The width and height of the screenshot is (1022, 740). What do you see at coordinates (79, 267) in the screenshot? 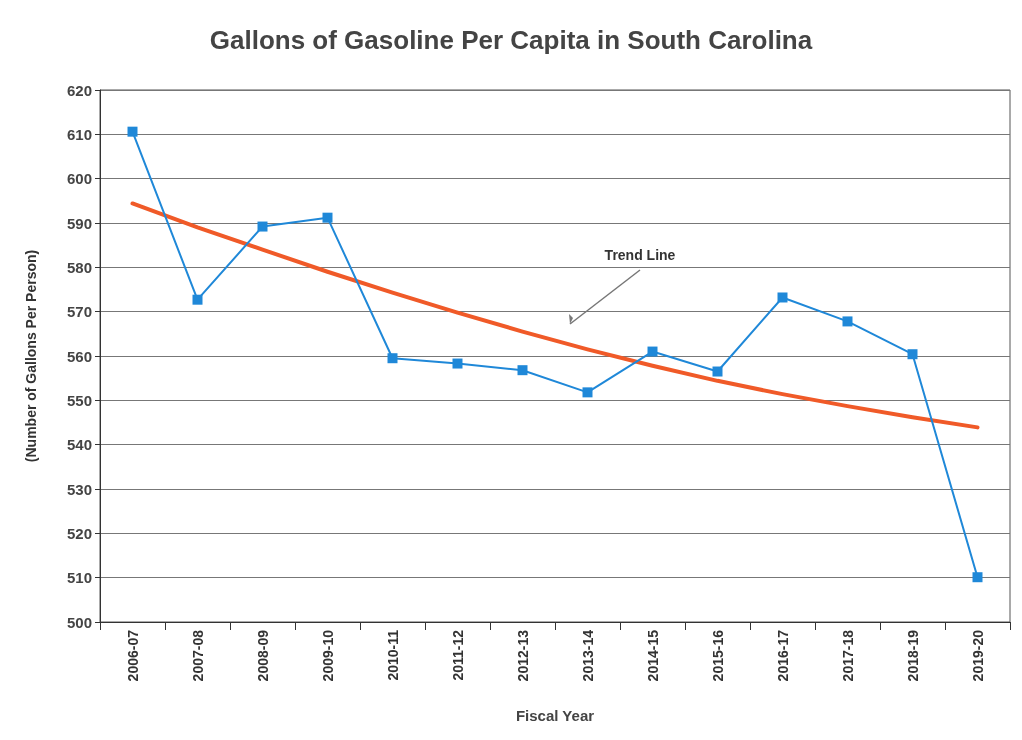
I see `y-tick-label: 580` at bounding box center [79, 267].